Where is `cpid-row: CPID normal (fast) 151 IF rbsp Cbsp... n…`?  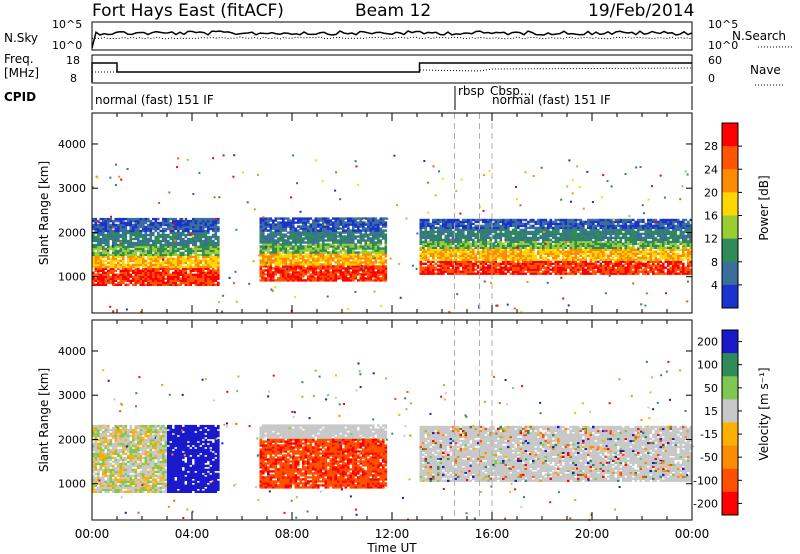 cpid-row: CPID normal (fast) 151 IF rbsp Cbsp... n… is located at coordinates (348, 97).